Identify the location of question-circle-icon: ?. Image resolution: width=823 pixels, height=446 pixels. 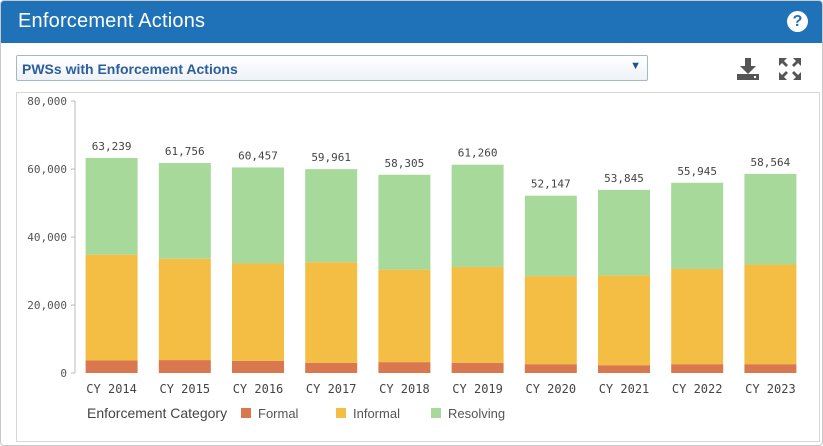
(797, 21).